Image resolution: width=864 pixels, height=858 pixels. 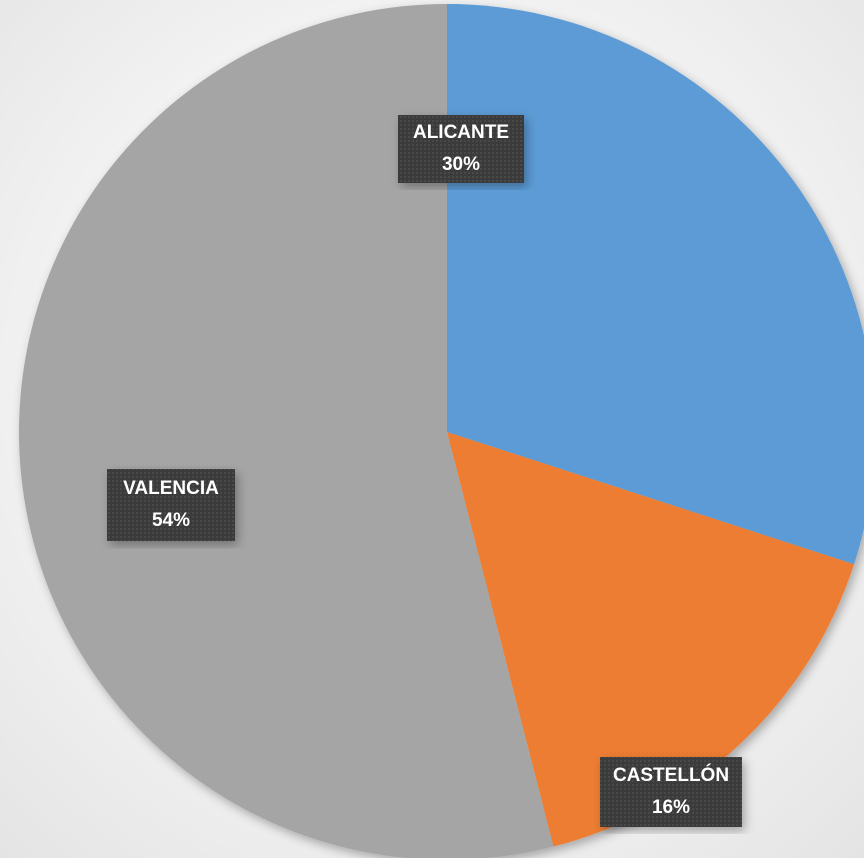 I want to click on data-label: VALENCIA 54%, so click(x=171, y=505).